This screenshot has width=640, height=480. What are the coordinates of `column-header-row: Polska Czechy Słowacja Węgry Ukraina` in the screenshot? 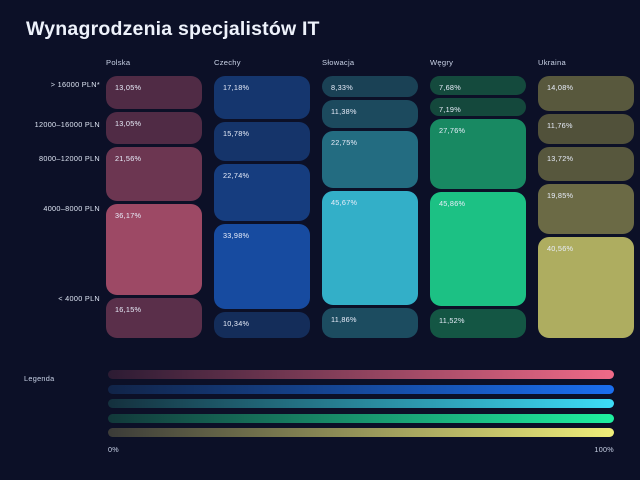 It's located at (370, 66).